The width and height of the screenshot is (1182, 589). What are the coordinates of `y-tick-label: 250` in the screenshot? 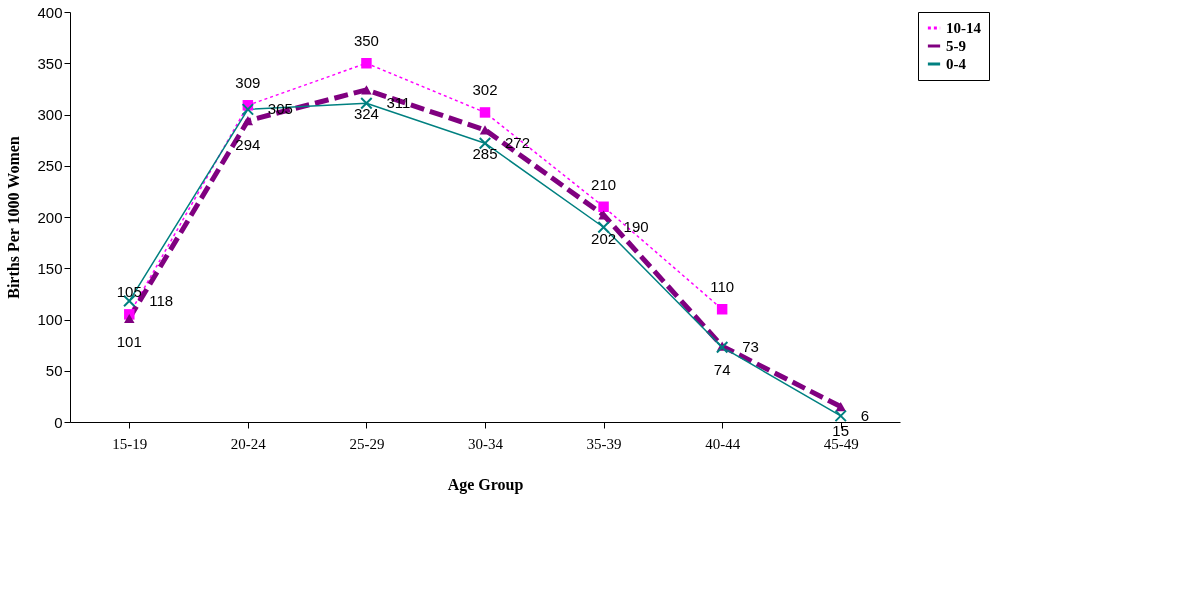 It's located at (50, 166).